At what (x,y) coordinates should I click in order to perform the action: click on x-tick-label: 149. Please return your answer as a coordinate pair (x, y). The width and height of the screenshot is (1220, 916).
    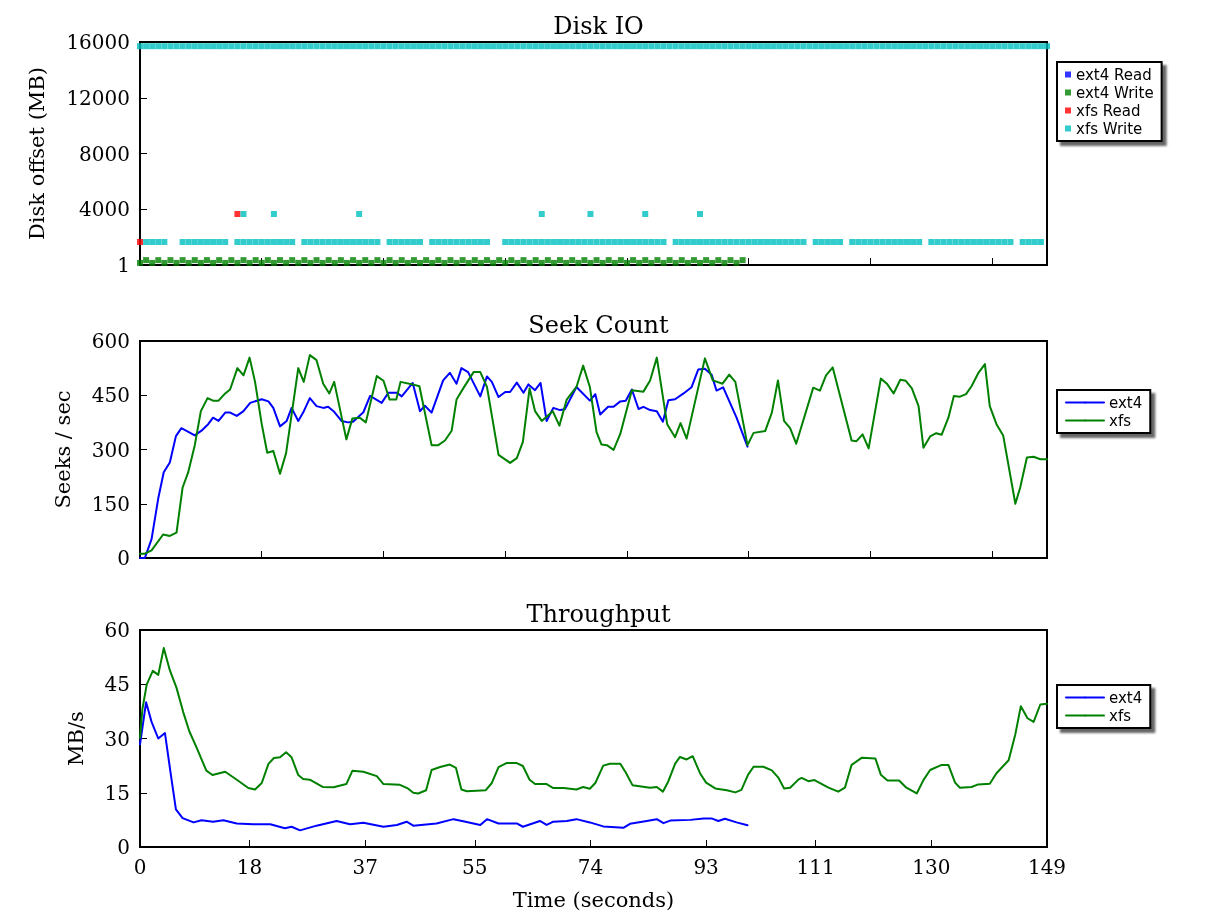
    Looking at the image, I should click on (1047, 867).